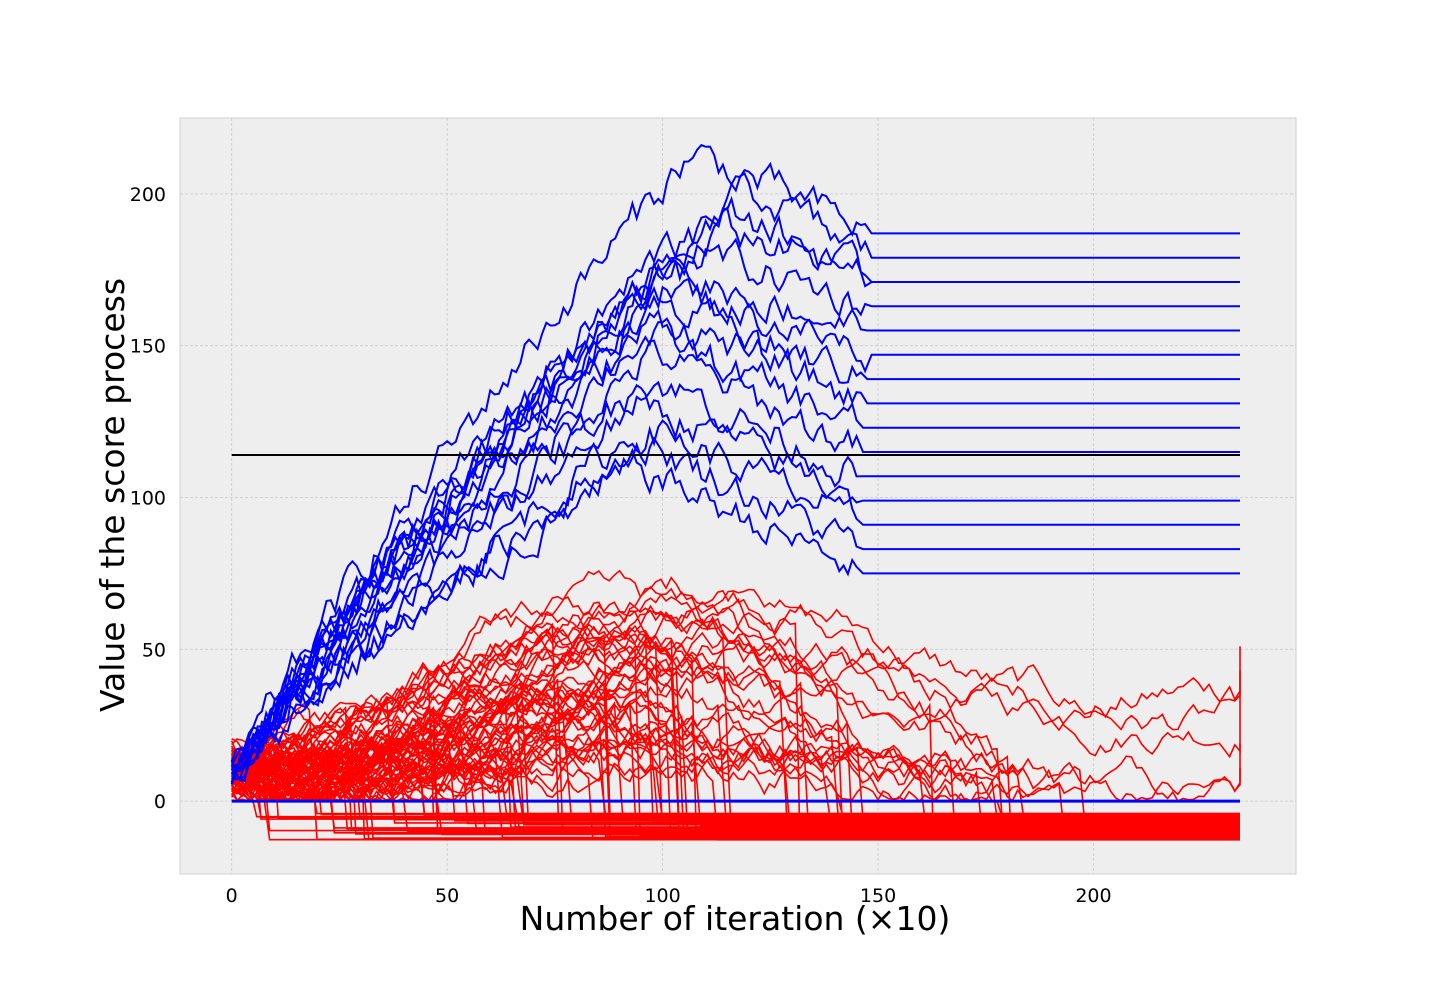  I want to click on x-tick-label: 50, so click(447, 896).